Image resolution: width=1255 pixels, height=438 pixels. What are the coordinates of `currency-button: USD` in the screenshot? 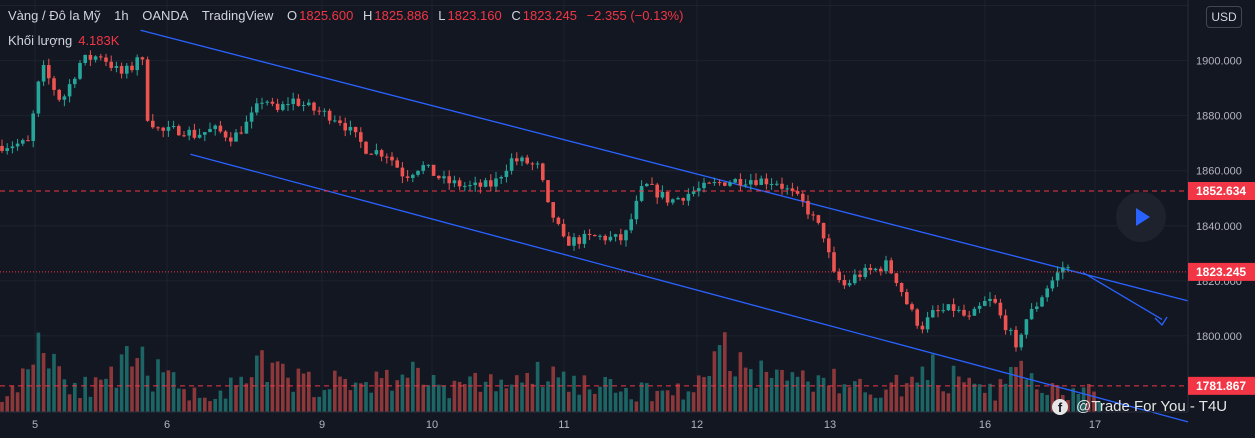 It's located at (1224, 17).